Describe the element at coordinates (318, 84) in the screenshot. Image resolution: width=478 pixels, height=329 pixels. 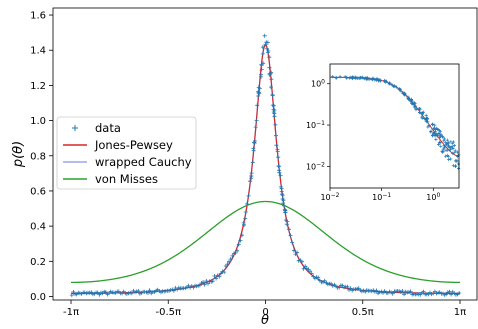
I see `inset-y-tick-label: 100` at that location.